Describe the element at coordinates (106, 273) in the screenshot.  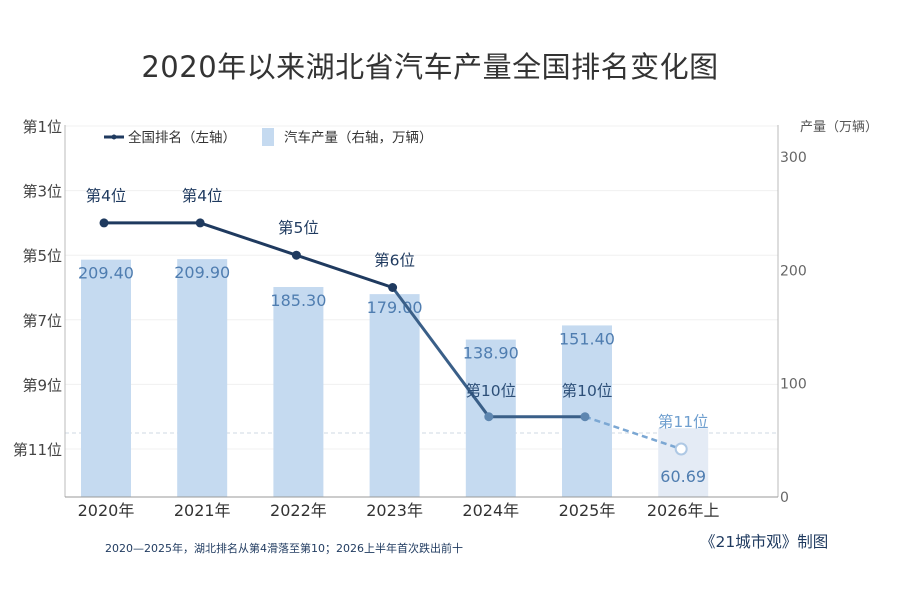
I see `bar-value-label: 209.40` at that location.